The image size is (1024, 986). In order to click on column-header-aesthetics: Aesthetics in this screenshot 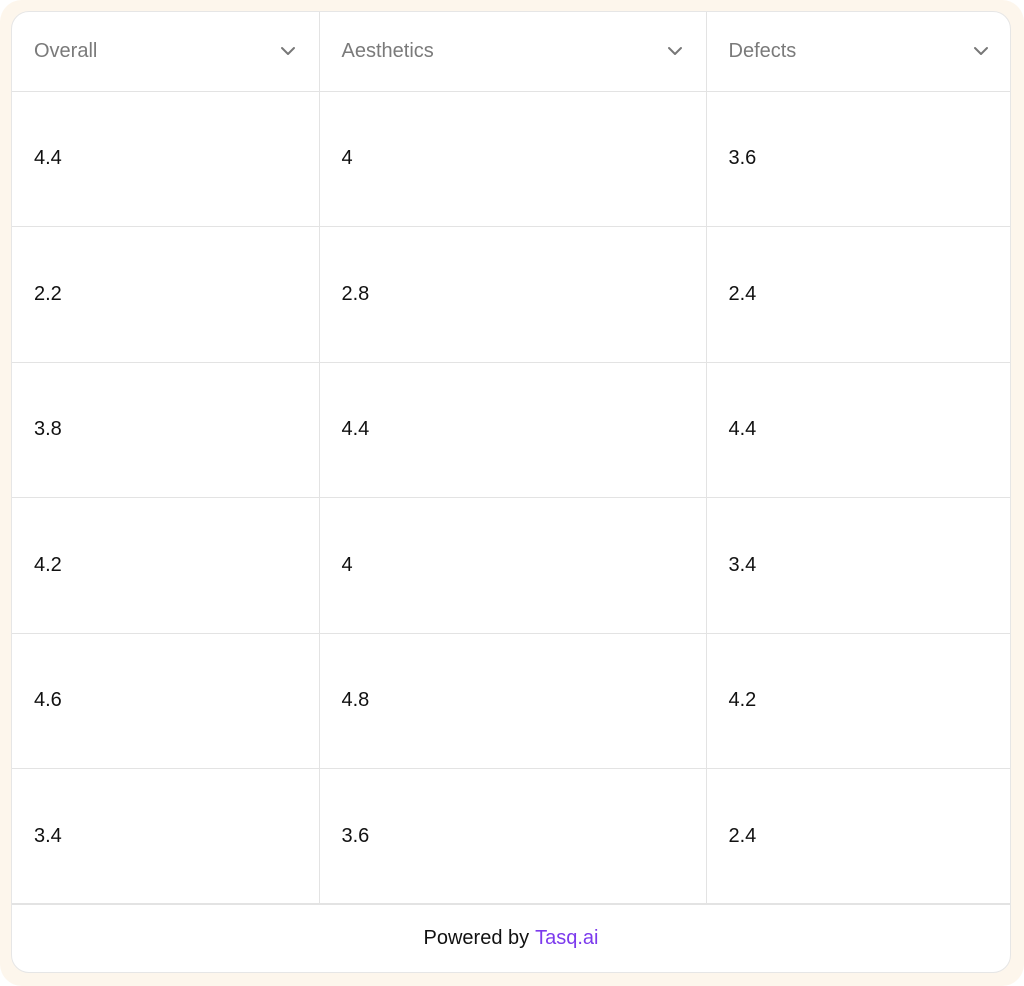, I will do `click(513, 52)`.